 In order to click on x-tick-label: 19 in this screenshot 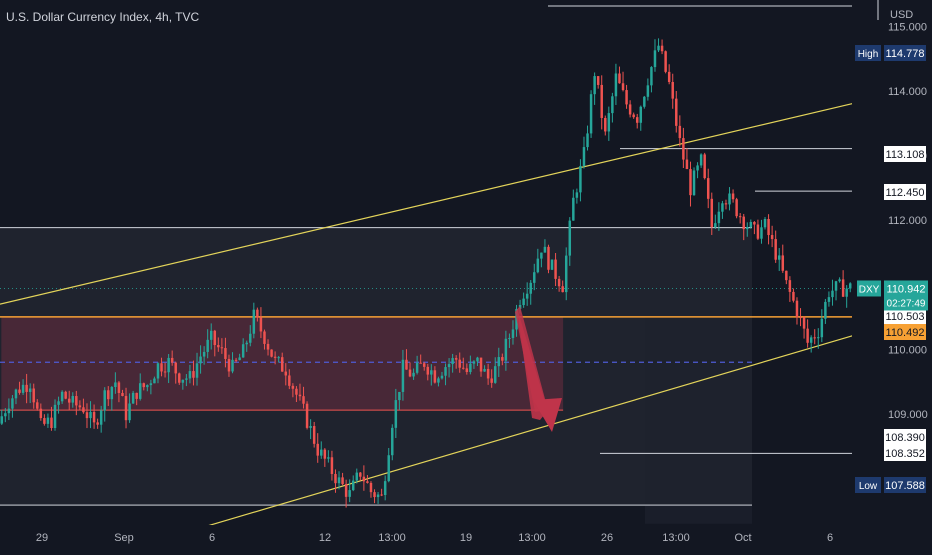, I will do `click(466, 538)`.